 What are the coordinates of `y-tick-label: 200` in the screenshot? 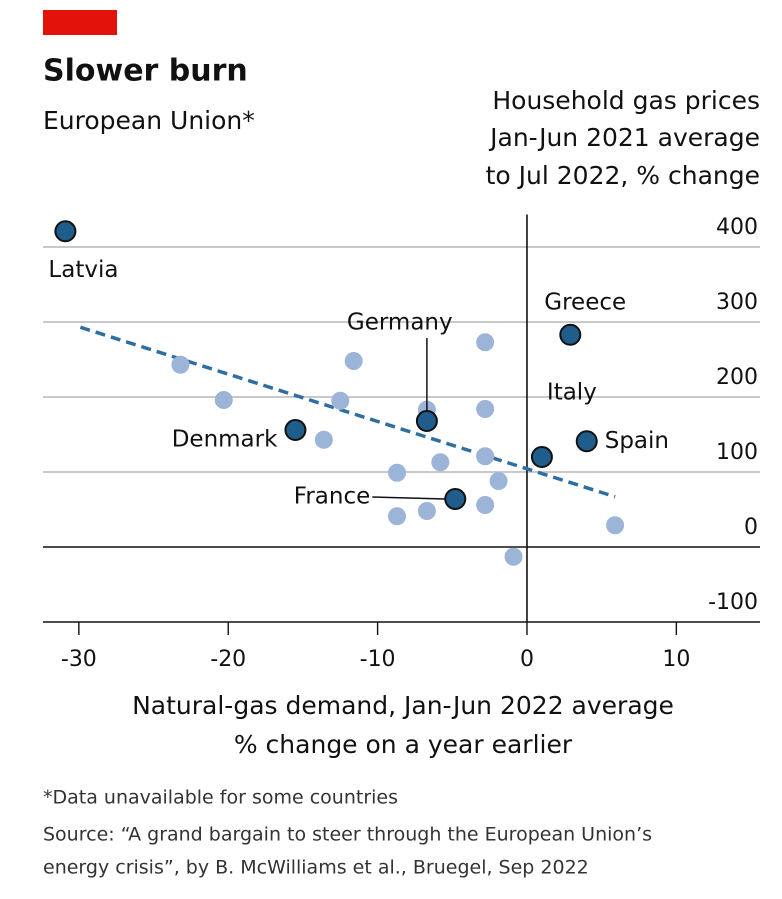 It's located at (737, 377).